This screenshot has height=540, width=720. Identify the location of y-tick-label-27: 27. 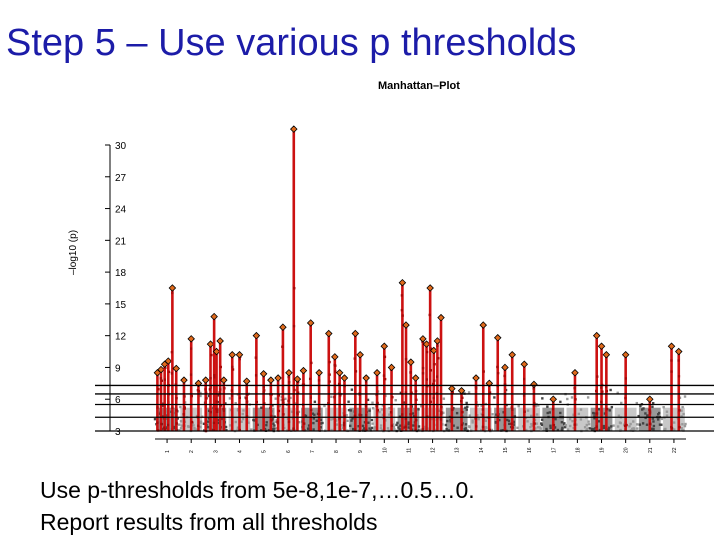
(121, 178).